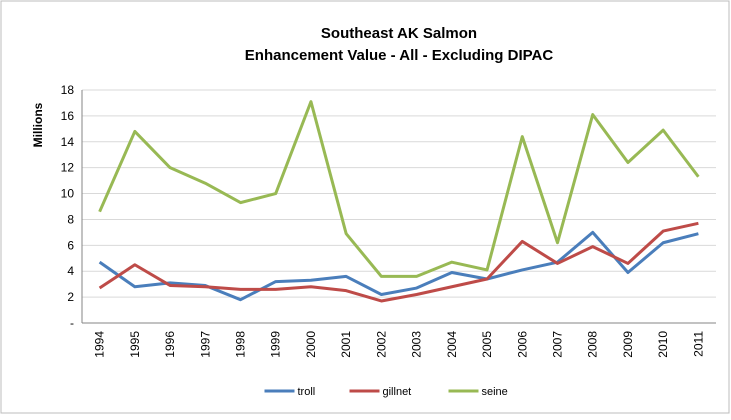 This screenshot has height=420, width=731. Describe the element at coordinates (70, 297) in the screenshot. I see `y-tick-label: 2` at that location.